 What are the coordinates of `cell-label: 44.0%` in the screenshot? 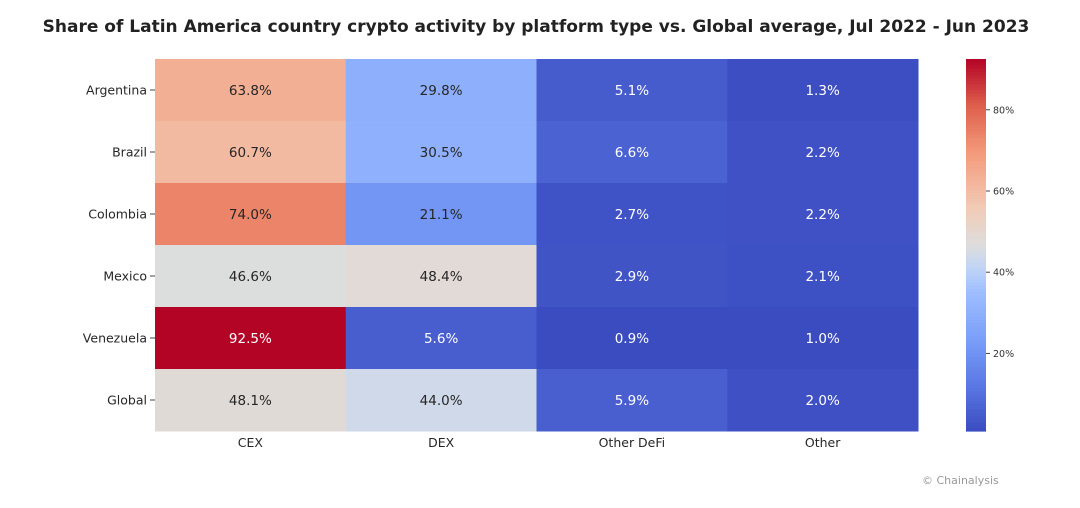 It's located at (441, 401).